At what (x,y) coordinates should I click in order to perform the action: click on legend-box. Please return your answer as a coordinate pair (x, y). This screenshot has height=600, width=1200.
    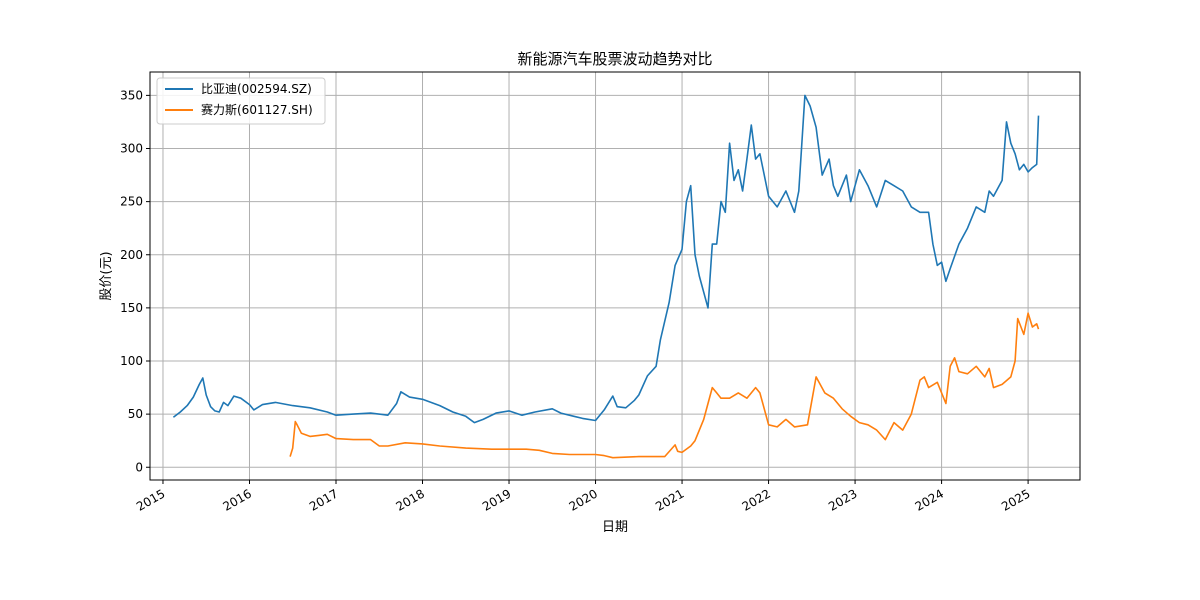
    Looking at the image, I should click on (241, 101).